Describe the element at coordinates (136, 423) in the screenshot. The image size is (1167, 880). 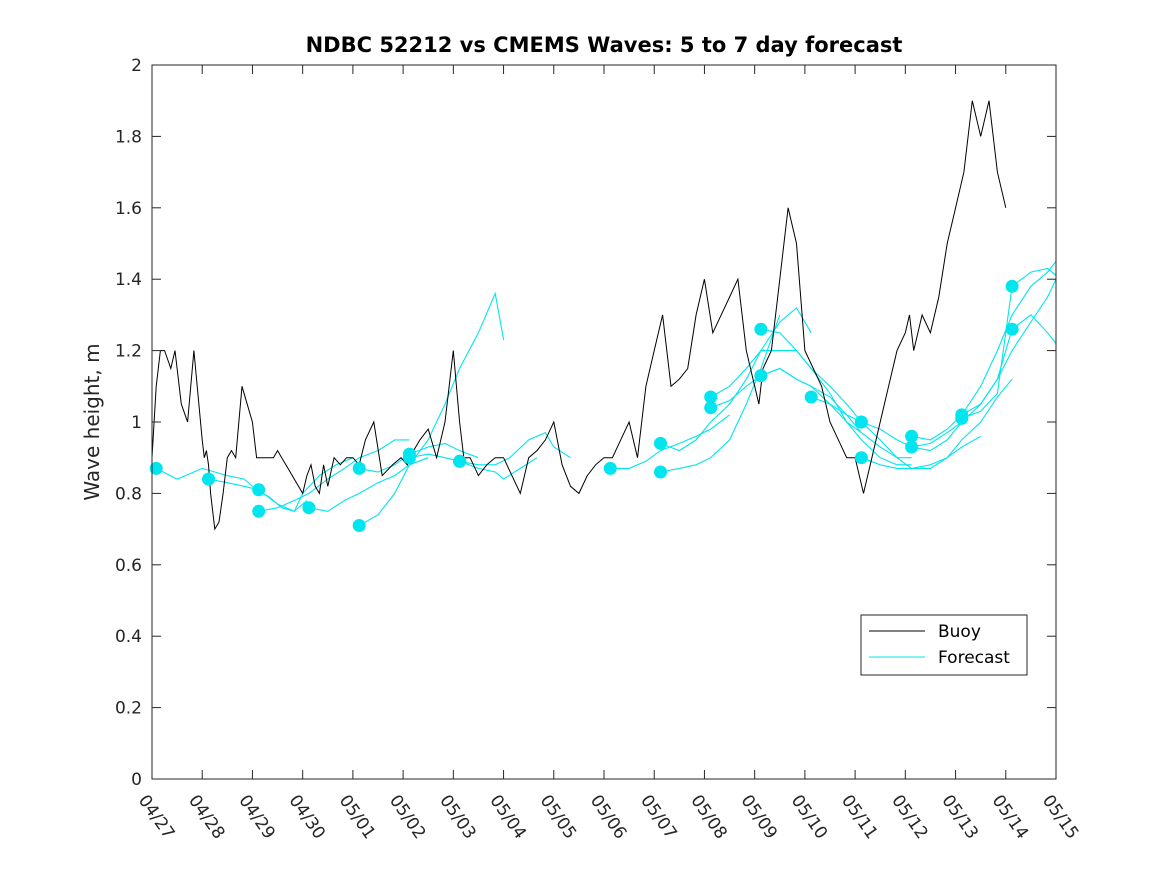
I see `y-tick-label: 1` at that location.